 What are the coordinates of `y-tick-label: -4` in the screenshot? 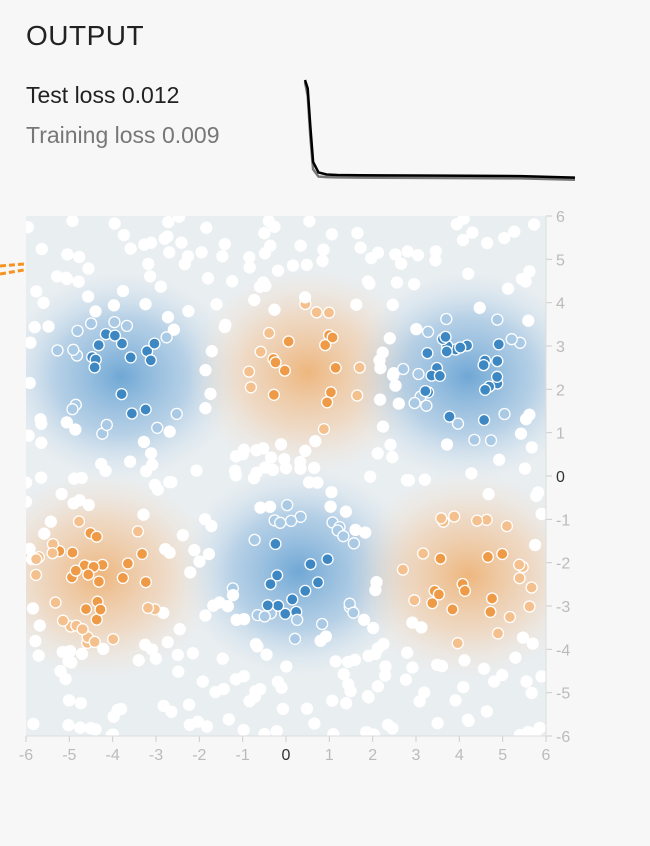 It's located at (563, 650).